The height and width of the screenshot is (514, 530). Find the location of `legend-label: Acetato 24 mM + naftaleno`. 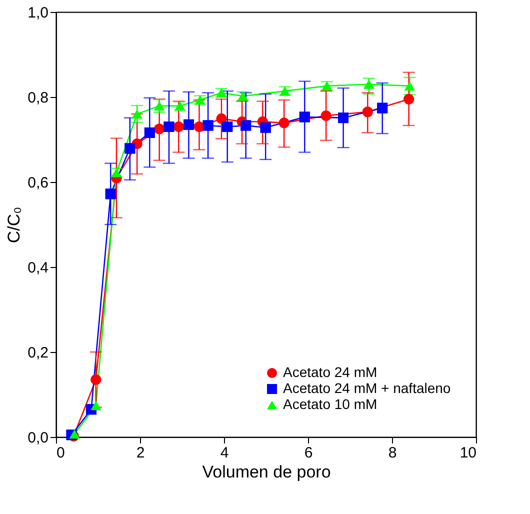

legend-label: Acetato 24 mM + naftaleno is located at coordinates (367, 388).